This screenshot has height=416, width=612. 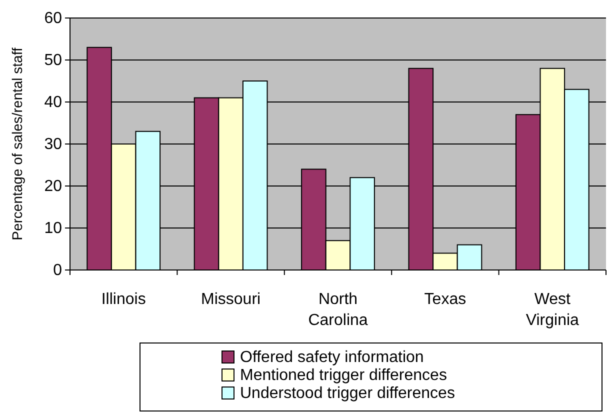 I want to click on x-tick-label: West Virginia, so click(x=553, y=310).